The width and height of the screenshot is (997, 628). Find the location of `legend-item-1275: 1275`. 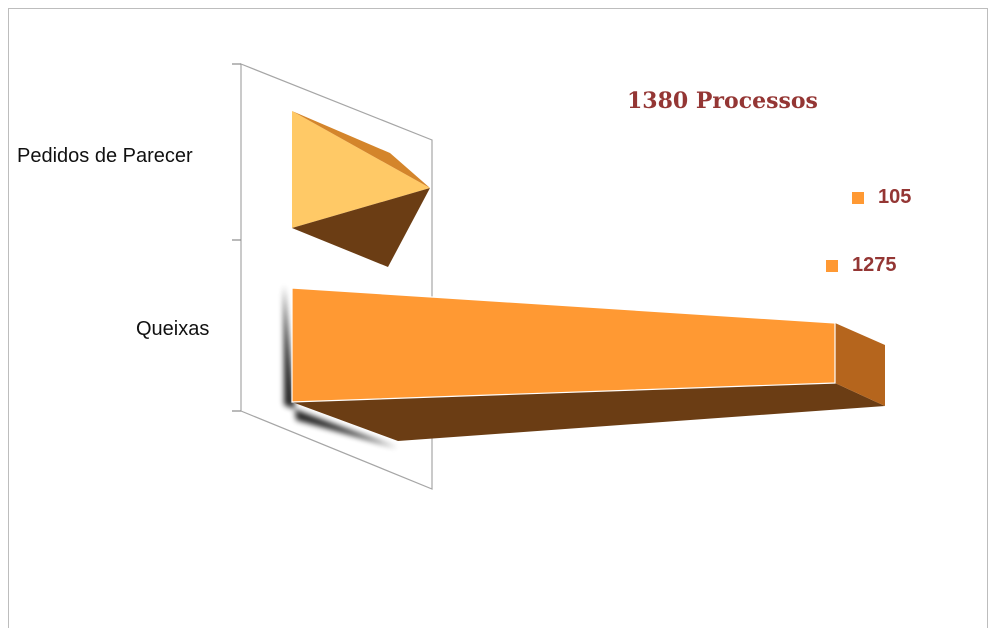

legend-item-1275: 1275 is located at coordinates (861, 265).